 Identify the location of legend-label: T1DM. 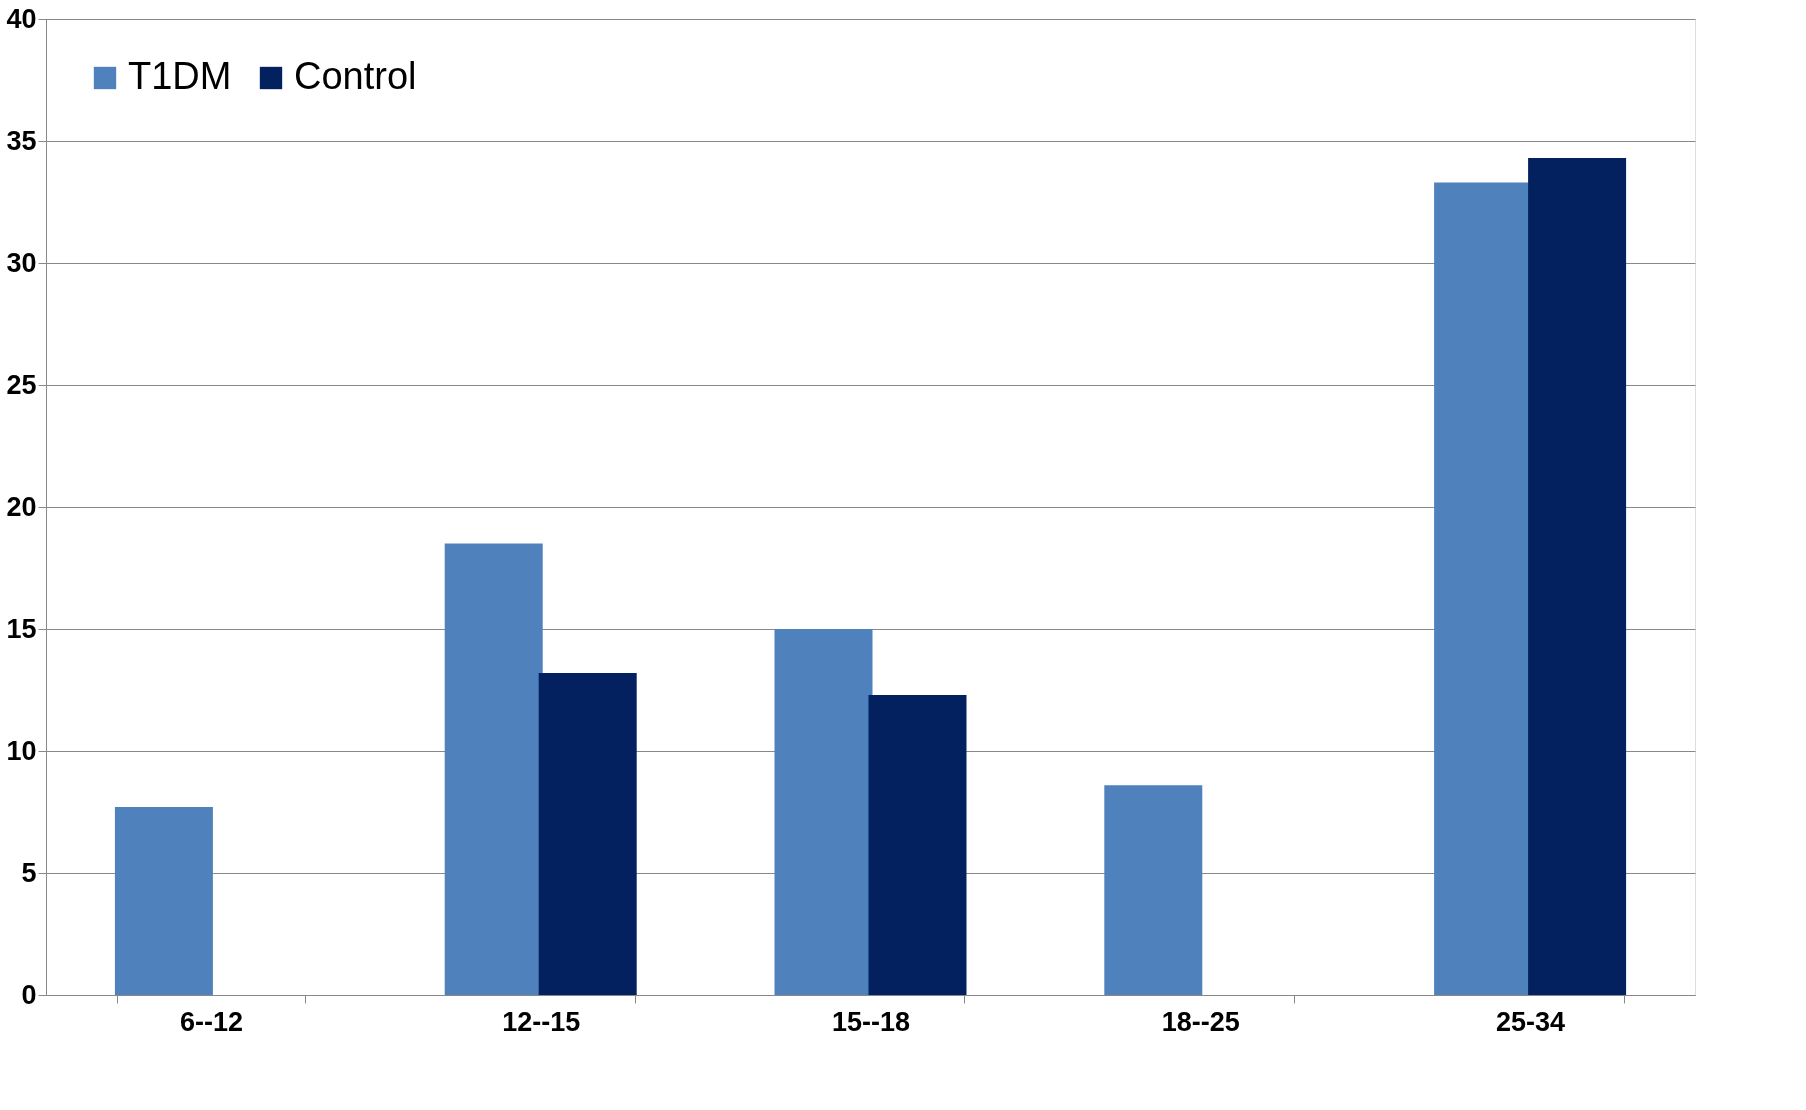
(180, 76).